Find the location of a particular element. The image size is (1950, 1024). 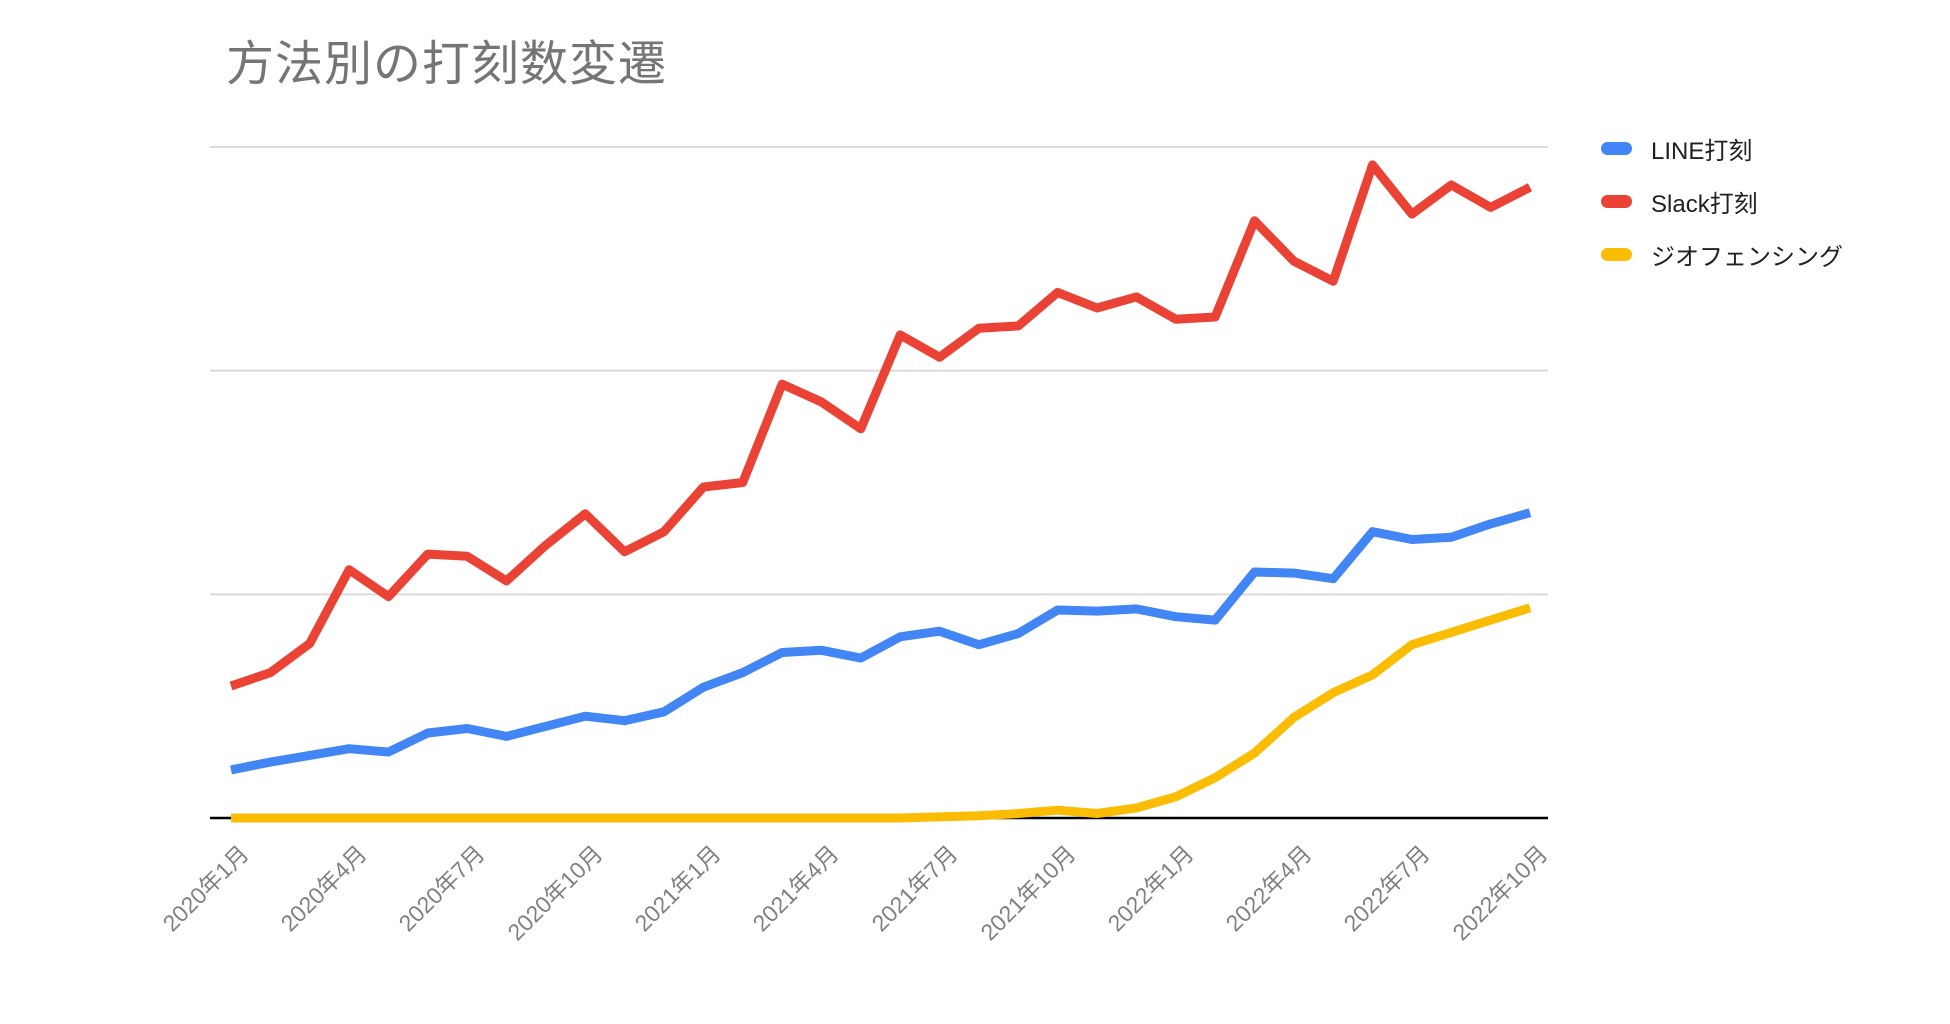

legend-swatch-line-dakoku is located at coordinates (1616, 148).